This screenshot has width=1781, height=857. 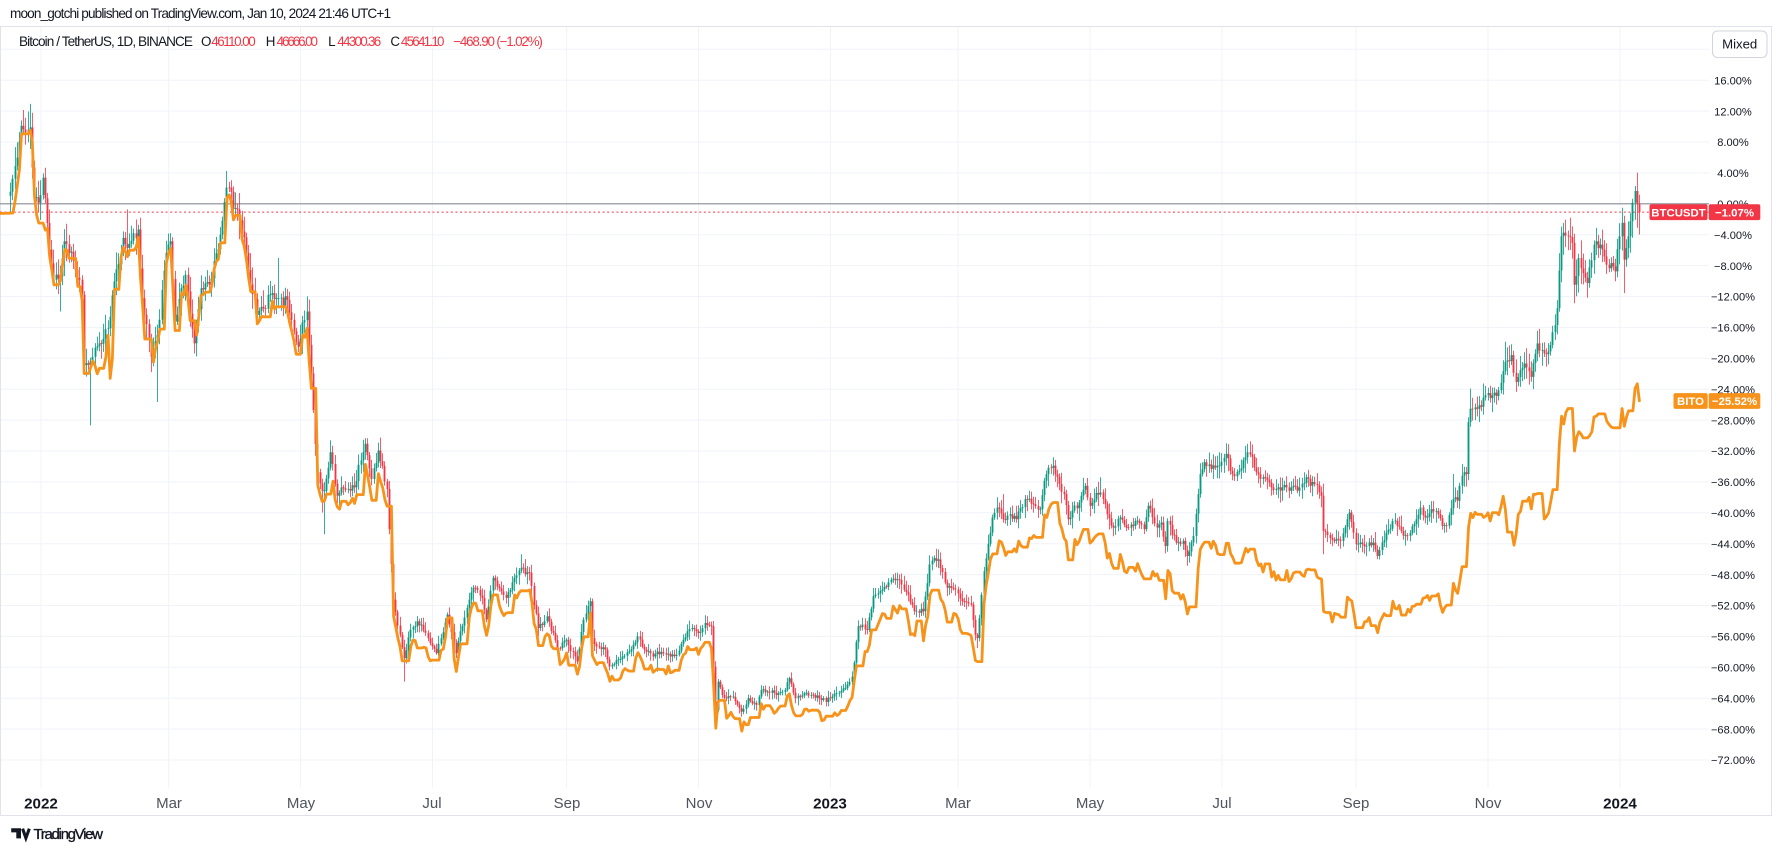 What do you see at coordinates (41, 804) in the screenshot?
I see `svg-text: 2022` at bounding box center [41, 804].